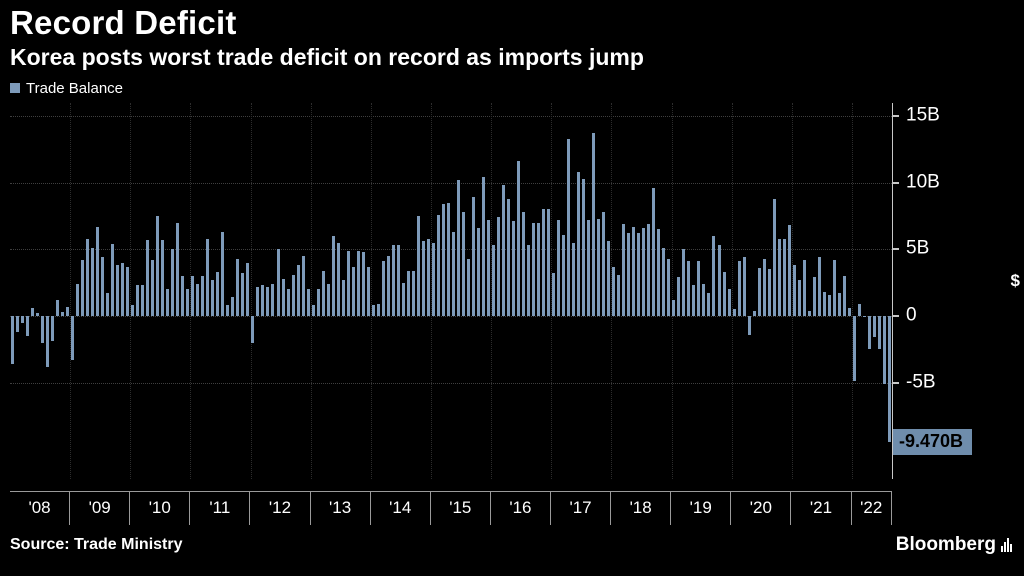  Describe the element at coordinates (96, 544) in the screenshot. I see `source-note: Source: Trade Ministry` at that location.